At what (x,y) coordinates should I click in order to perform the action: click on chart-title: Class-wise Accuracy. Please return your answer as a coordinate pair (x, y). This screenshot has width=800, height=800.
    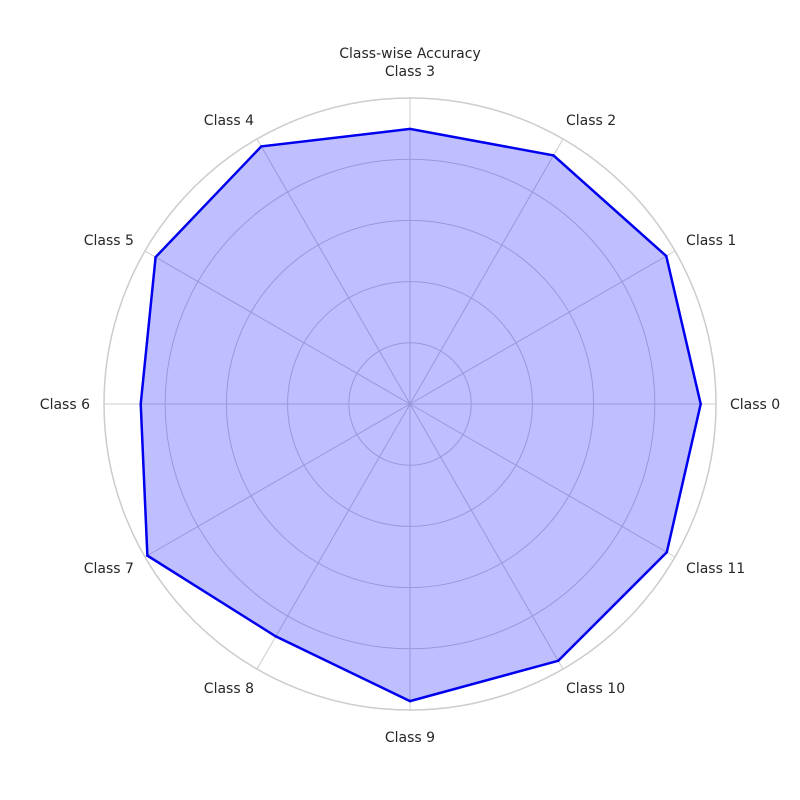
    Looking at the image, I should click on (410, 54).